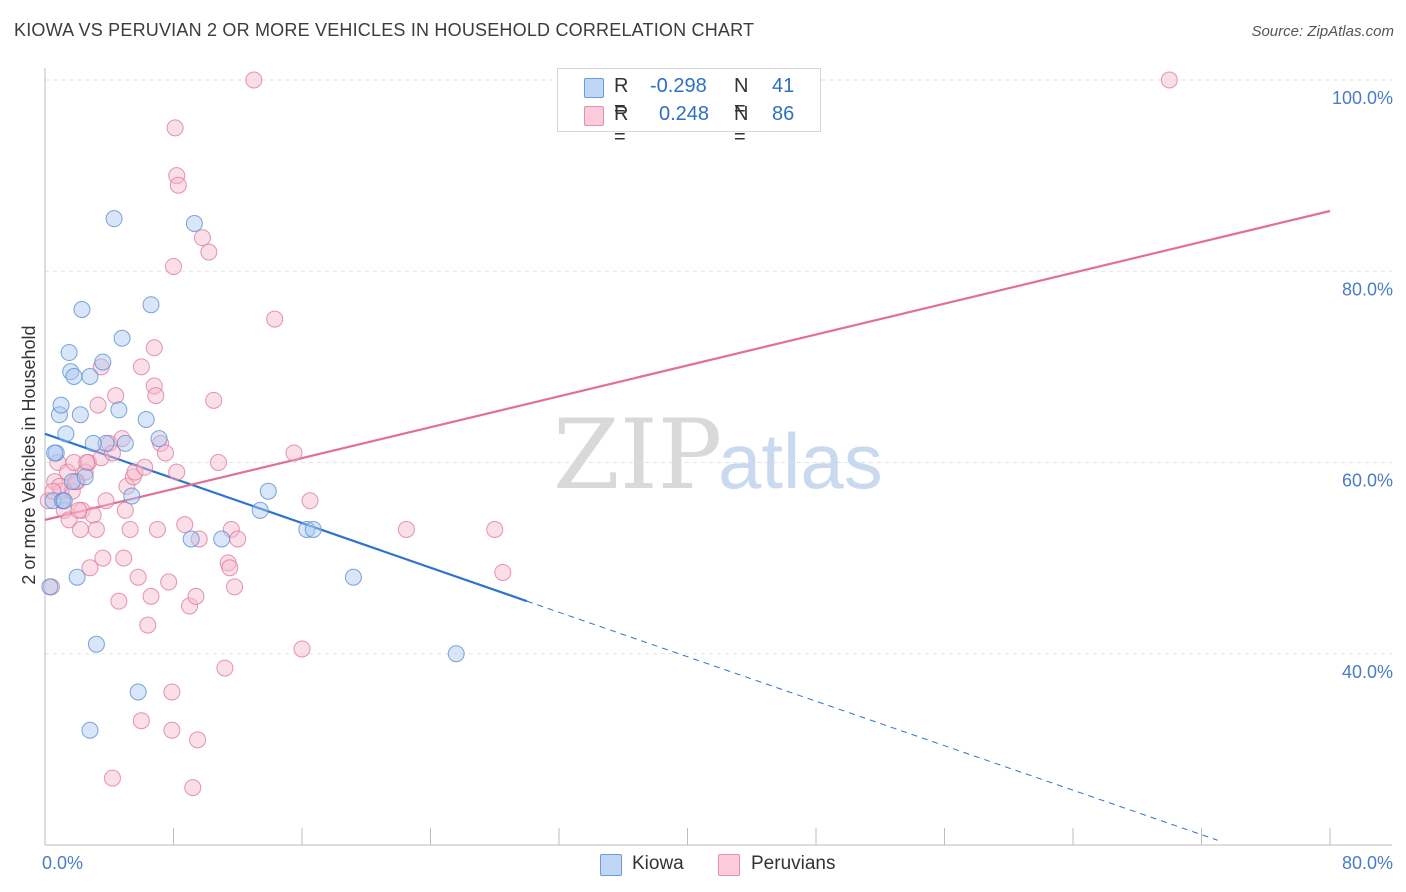 Image resolution: width=1406 pixels, height=892 pixels. What do you see at coordinates (594, 88) in the screenshot?
I see `kiowa-swatch` at bounding box center [594, 88].